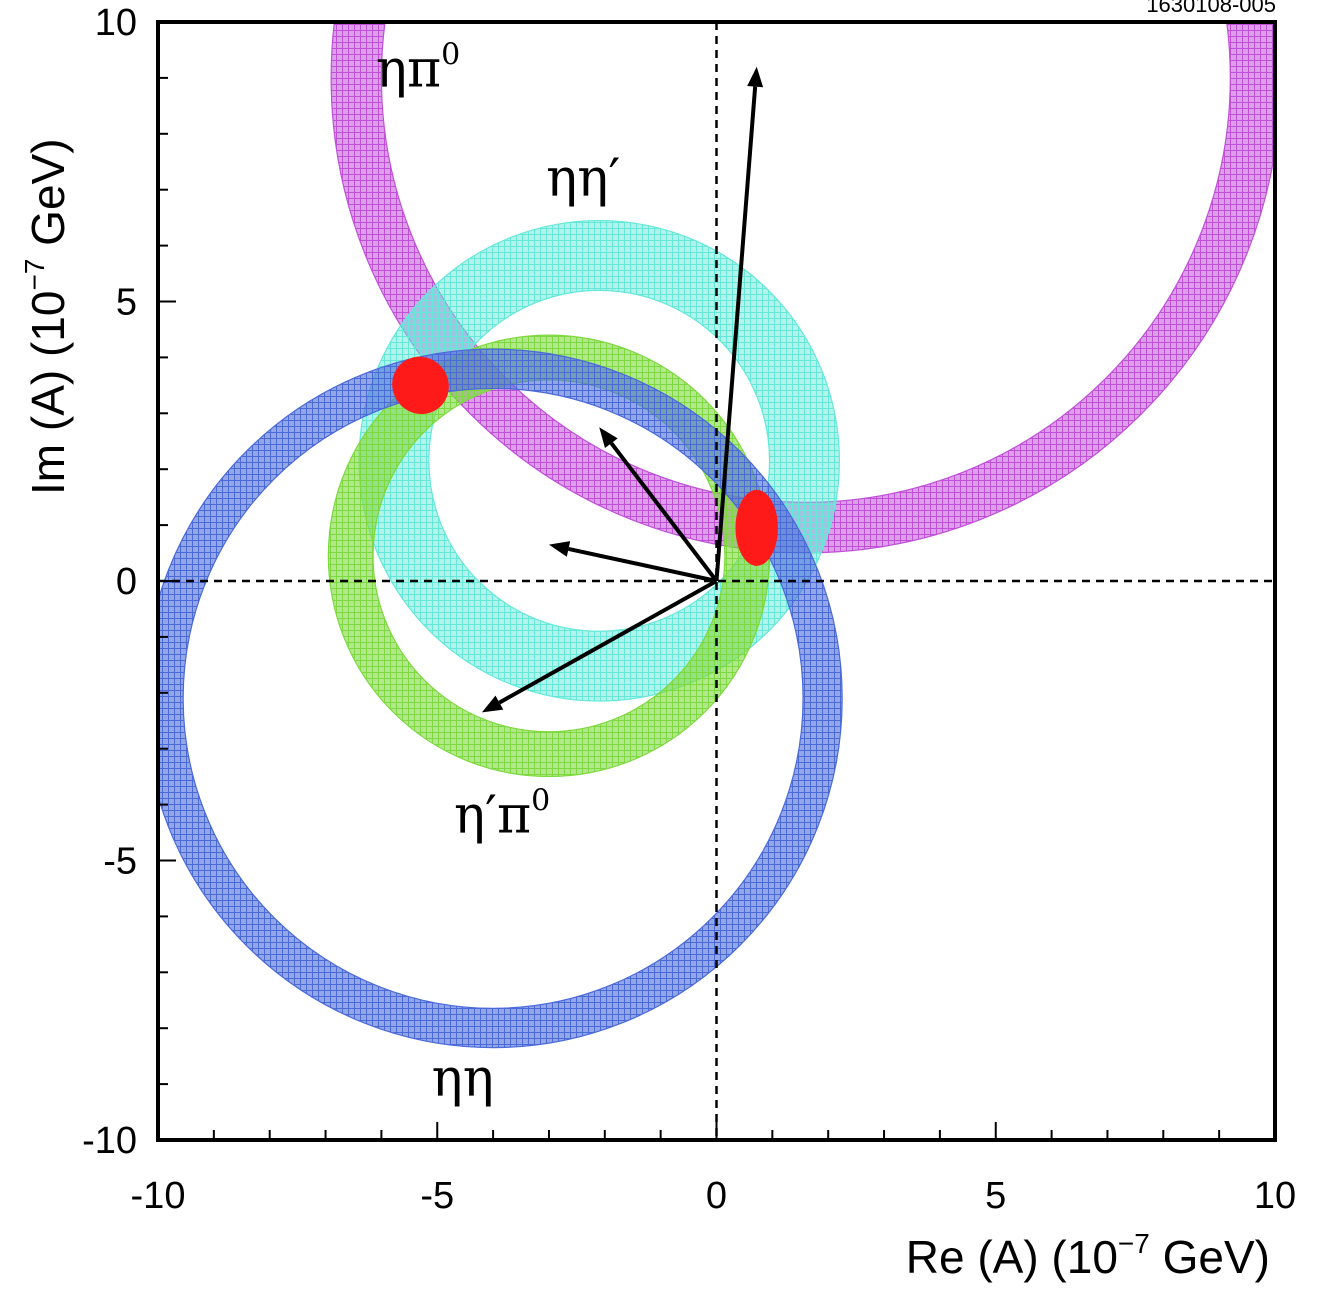 This screenshot has width=1326, height=1289. I want to click on y-axis-label-exponent: −7, so click(34, 275).